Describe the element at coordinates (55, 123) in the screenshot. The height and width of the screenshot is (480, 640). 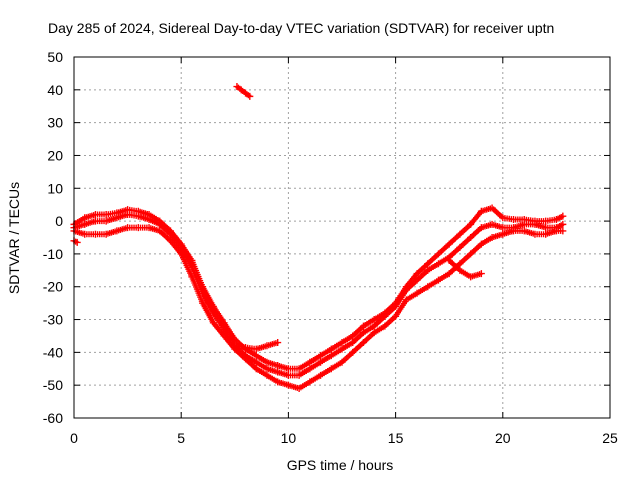
I see `y-tick-label: 30` at that location.